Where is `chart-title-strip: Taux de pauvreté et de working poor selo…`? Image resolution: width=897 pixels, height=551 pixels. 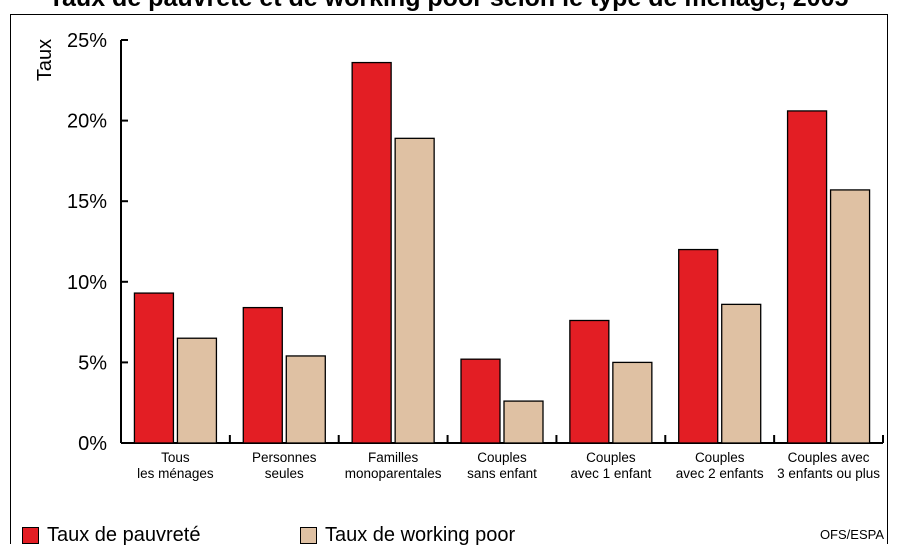 chart-title-strip: Taux de pauvreté et de working poor selo… is located at coordinates (448, 7).